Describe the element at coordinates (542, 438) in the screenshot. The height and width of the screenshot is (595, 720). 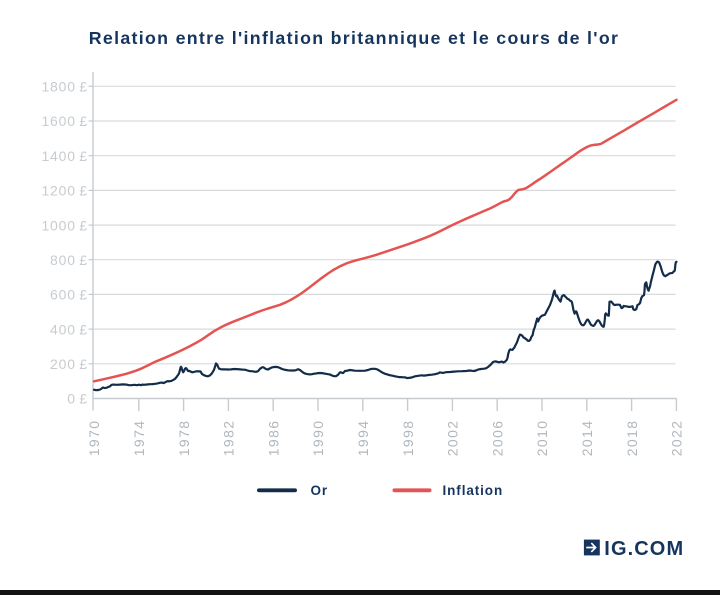
I see `svg-text: 2010` at that location.